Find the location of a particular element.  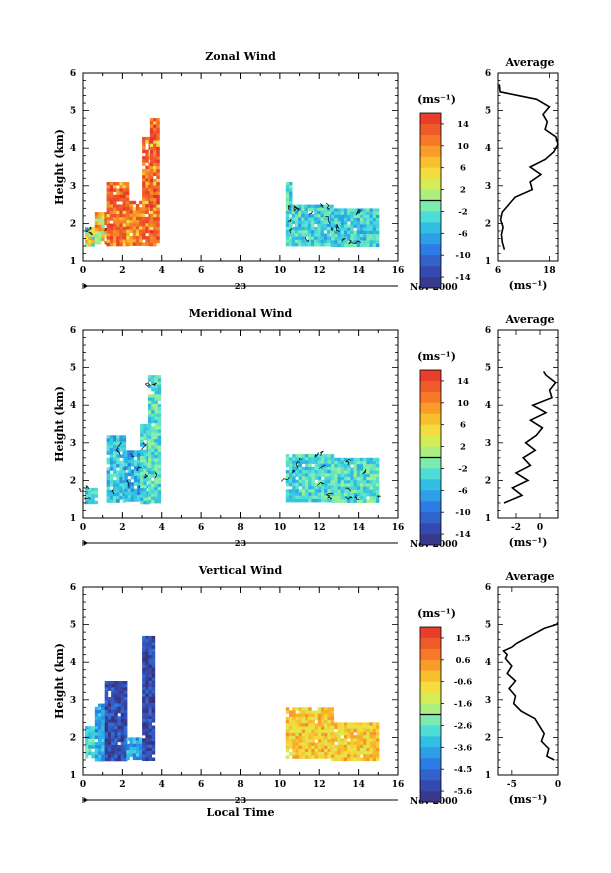

colorbar-segment is located at coordinates (430, 228).